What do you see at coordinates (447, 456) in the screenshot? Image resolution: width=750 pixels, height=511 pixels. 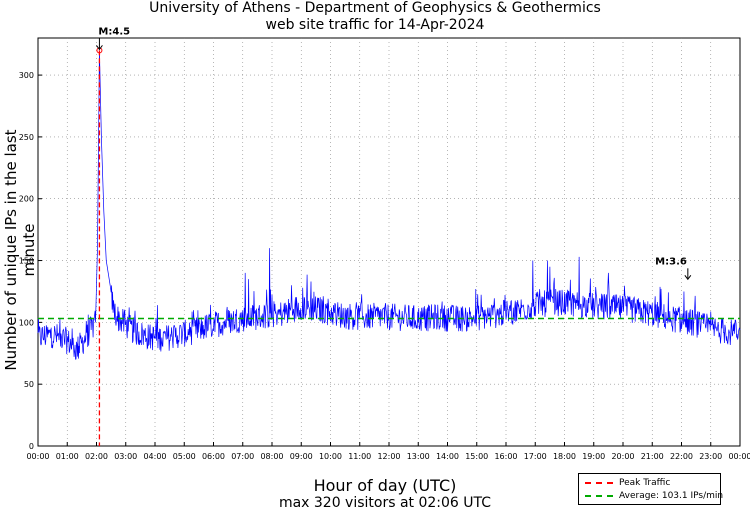 I see `x-tick-label: 14:00` at bounding box center [447, 456].